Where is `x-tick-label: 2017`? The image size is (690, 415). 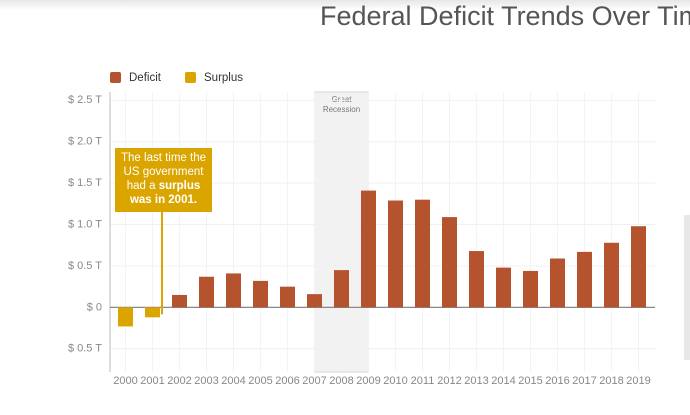
x-tick-label: 2017 is located at coordinates (584, 381).